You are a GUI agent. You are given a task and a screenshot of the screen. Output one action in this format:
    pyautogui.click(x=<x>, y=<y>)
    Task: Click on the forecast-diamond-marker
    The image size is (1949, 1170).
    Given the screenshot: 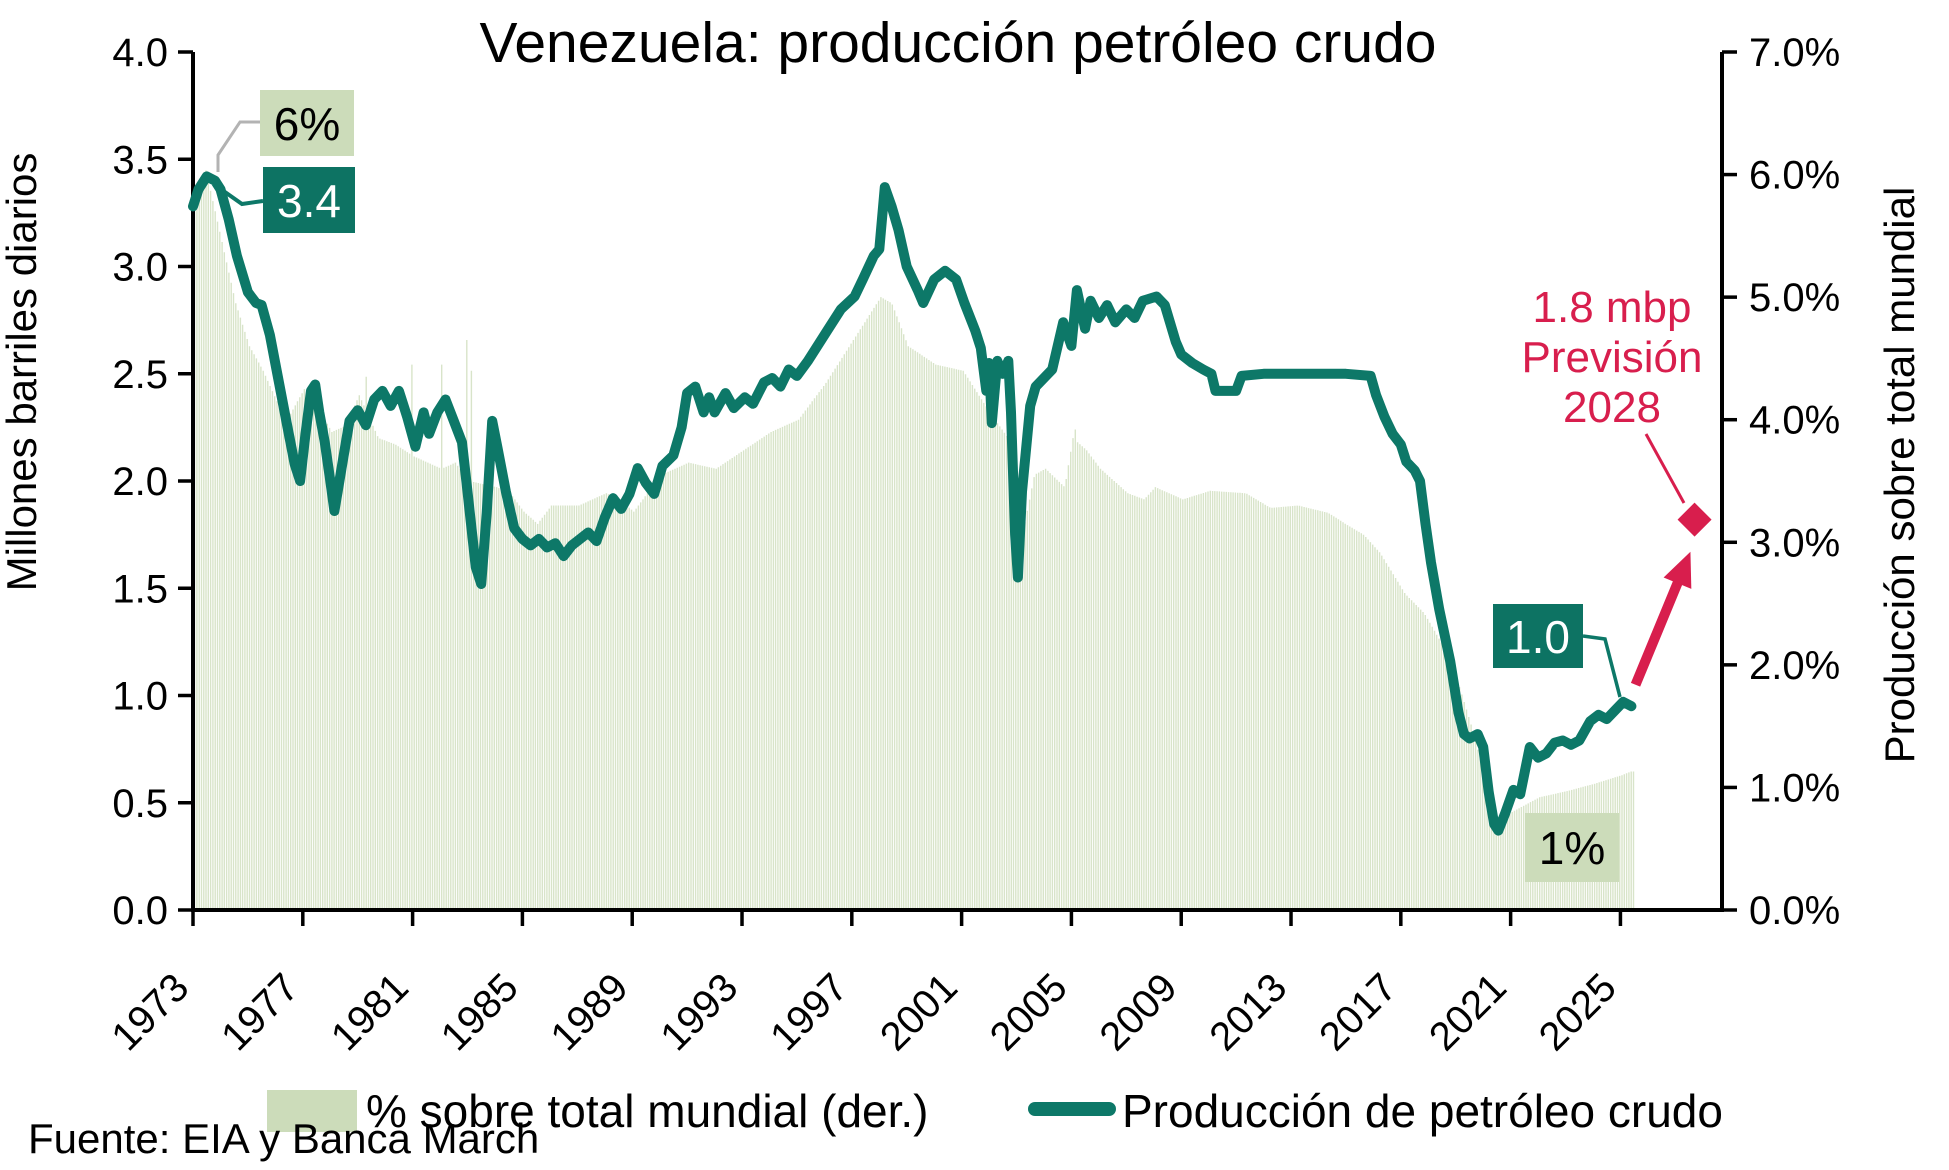 What is the action you would take?
    pyautogui.click(x=1694, y=519)
    